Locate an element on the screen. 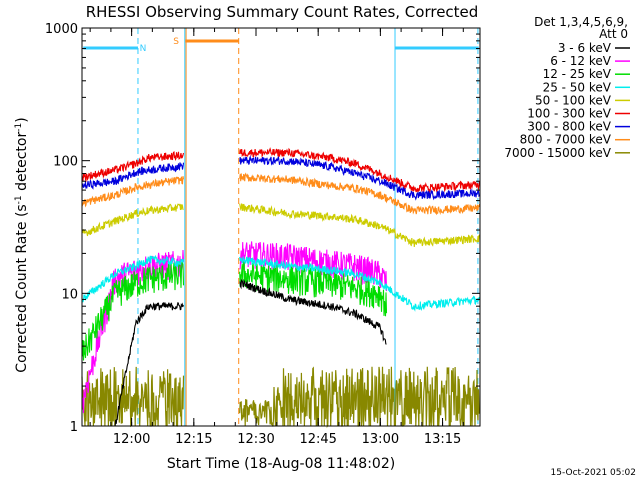 The width and height of the screenshot is (640, 480). series-300-800-kev-line is located at coordinates (280, 177).